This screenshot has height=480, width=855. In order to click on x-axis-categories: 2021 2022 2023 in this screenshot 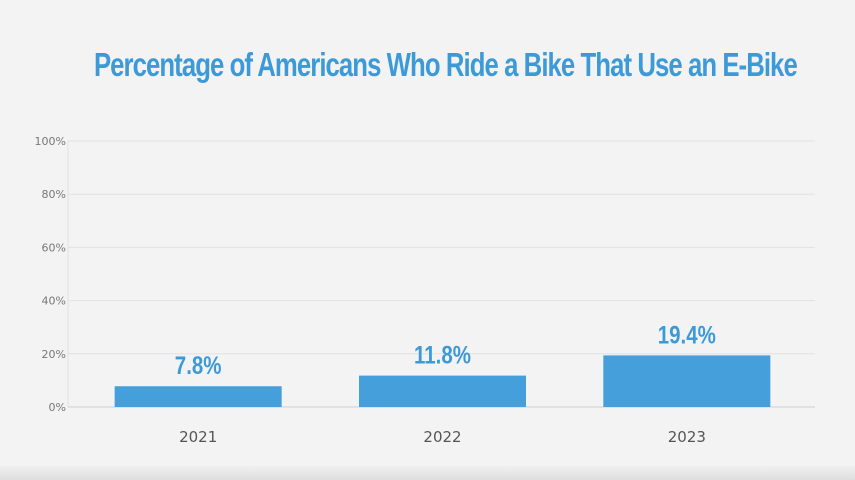, I will do `click(442, 437)`.